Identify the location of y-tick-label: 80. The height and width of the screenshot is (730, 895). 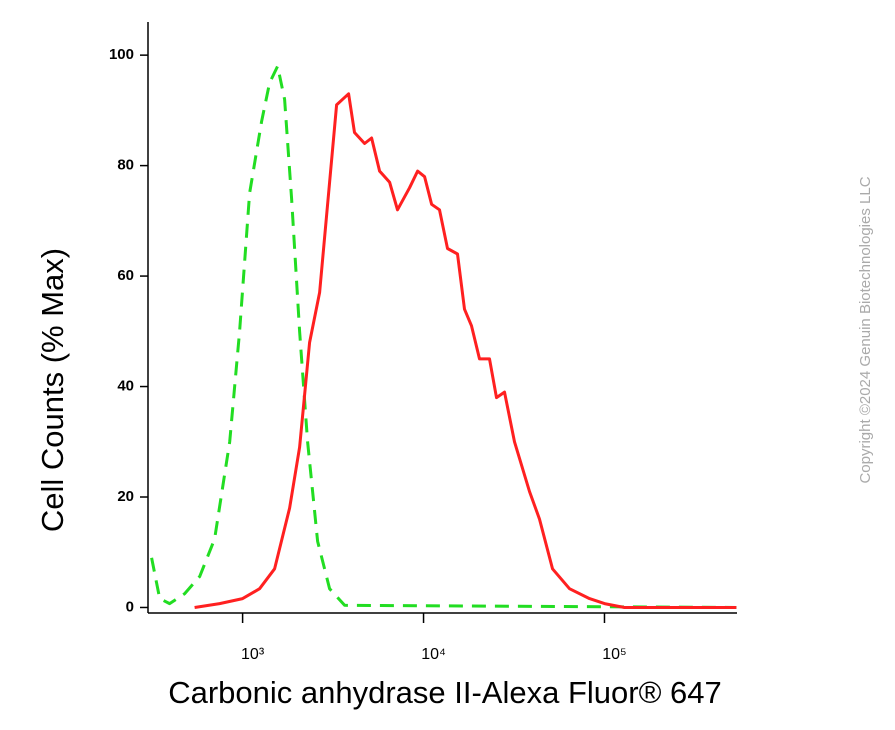
(125, 165).